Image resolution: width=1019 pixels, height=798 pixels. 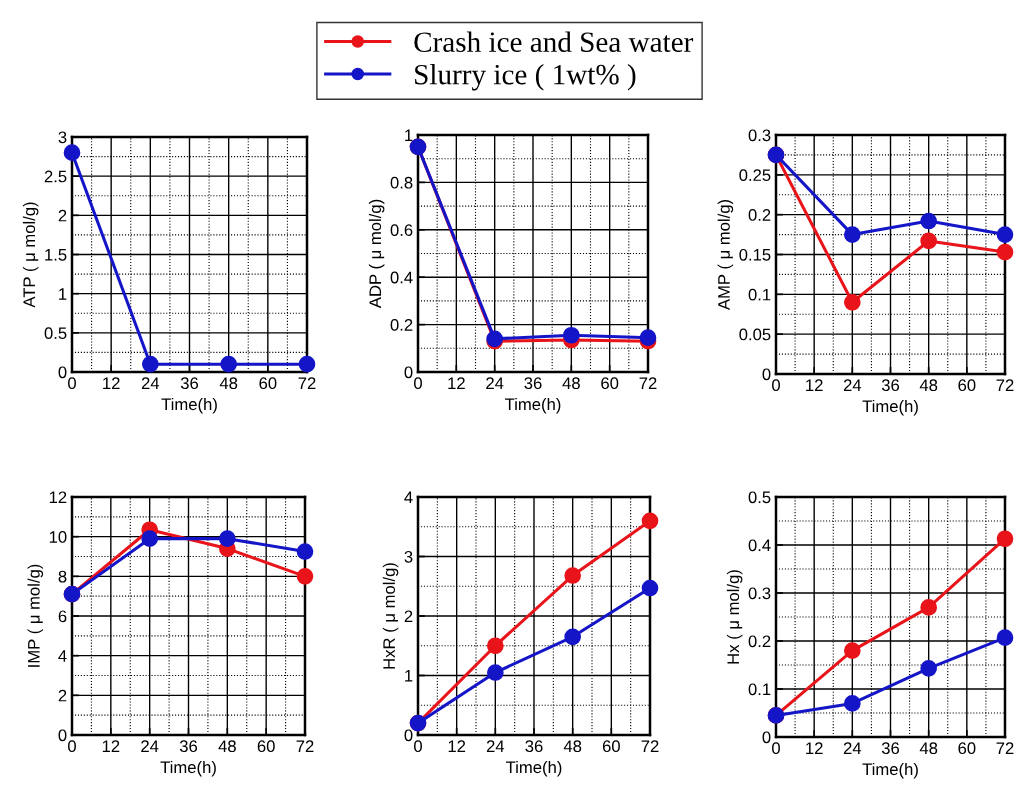 I want to click on y-tick-label: 0.6, so click(x=401, y=230).